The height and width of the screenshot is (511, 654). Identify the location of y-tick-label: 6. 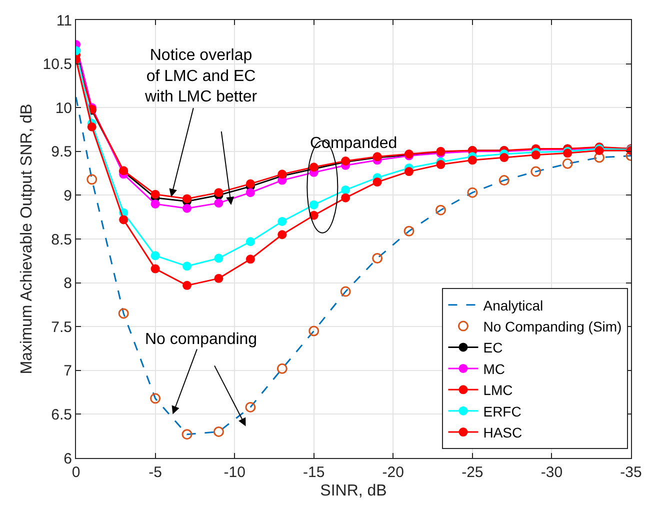
(68, 459).